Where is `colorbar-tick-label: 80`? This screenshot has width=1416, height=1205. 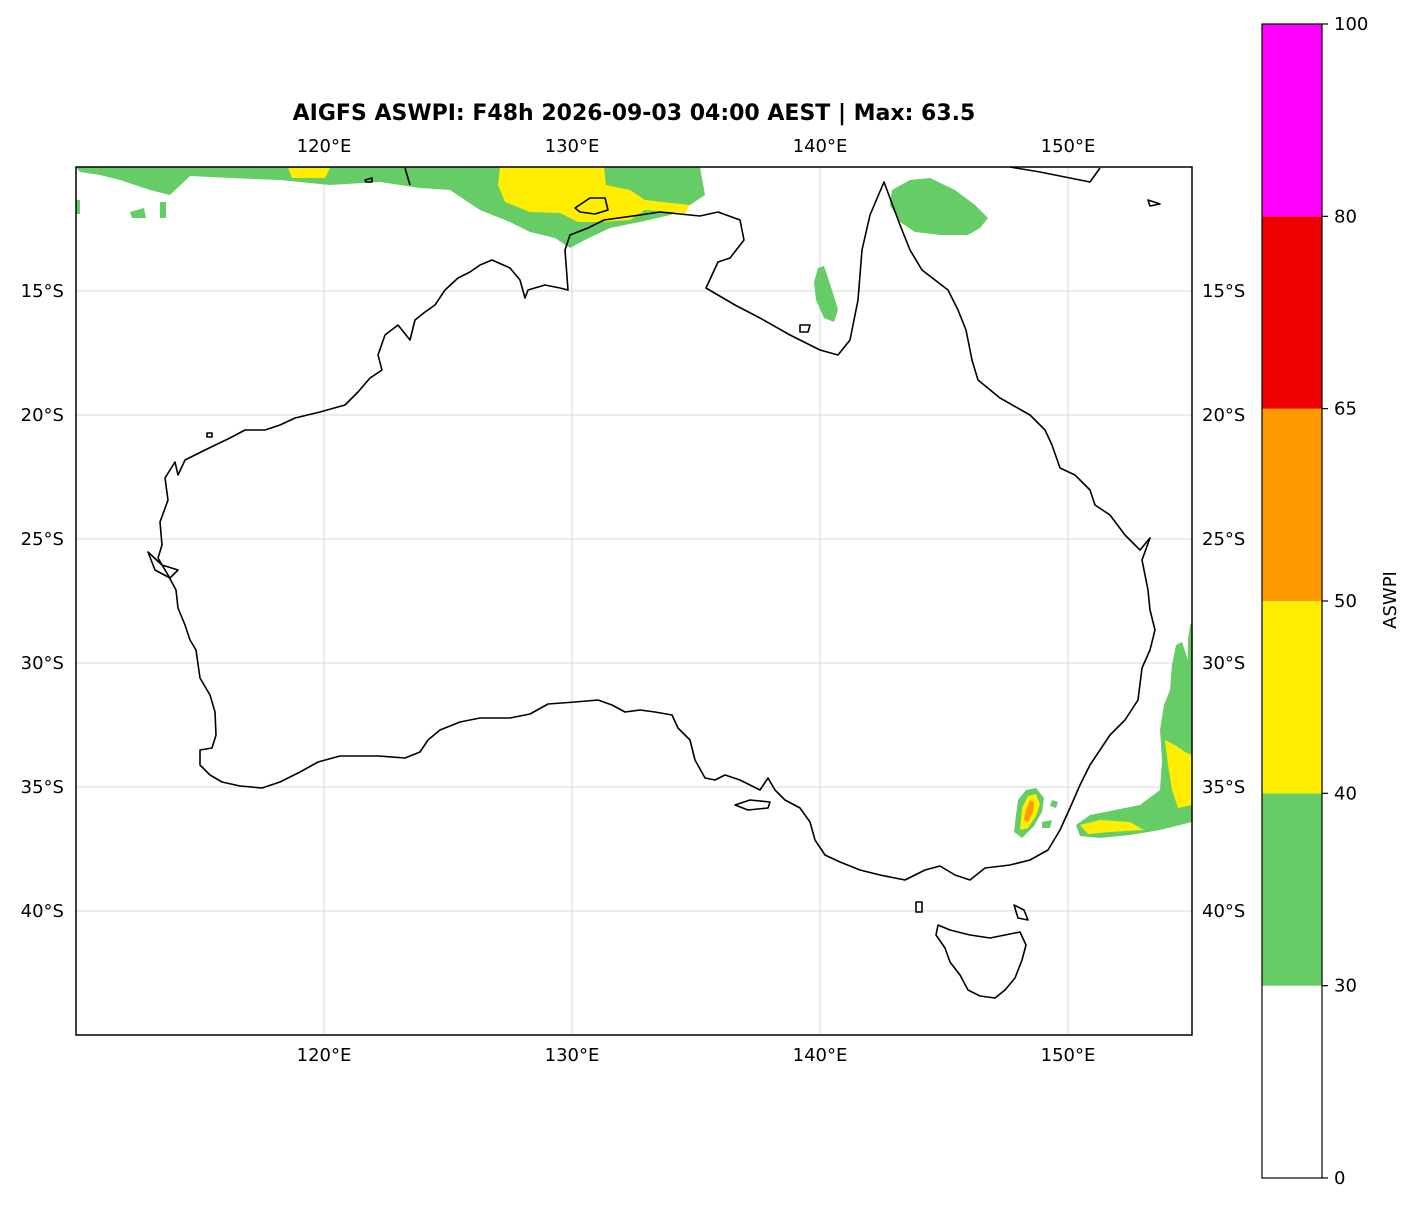
colorbar-tick-label: 80 is located at coordinates (1345, 216).